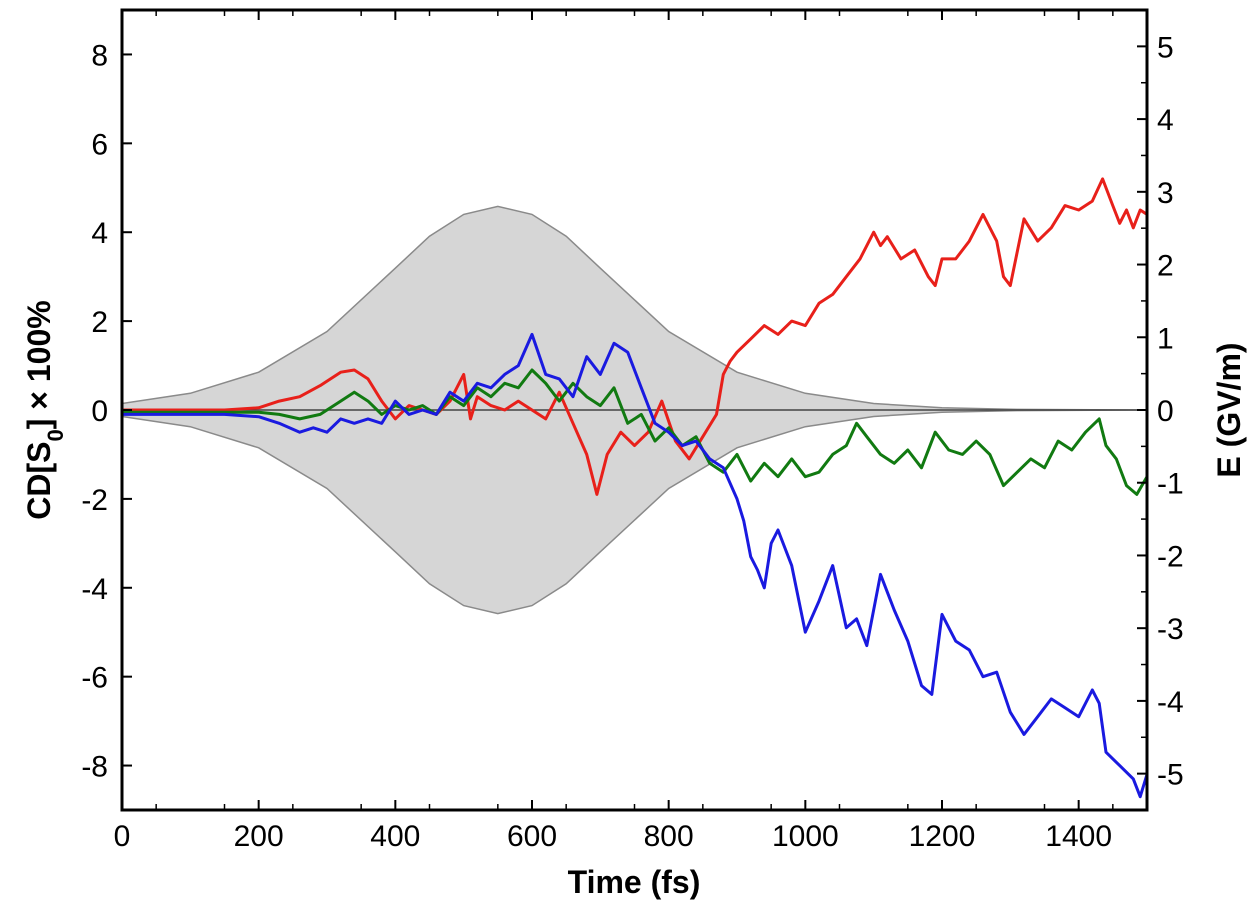 The image size is (1252, 904). Describe the element at coordinates (99, 233) in the screenshot. I see `y-tick-label: 4` at that location.